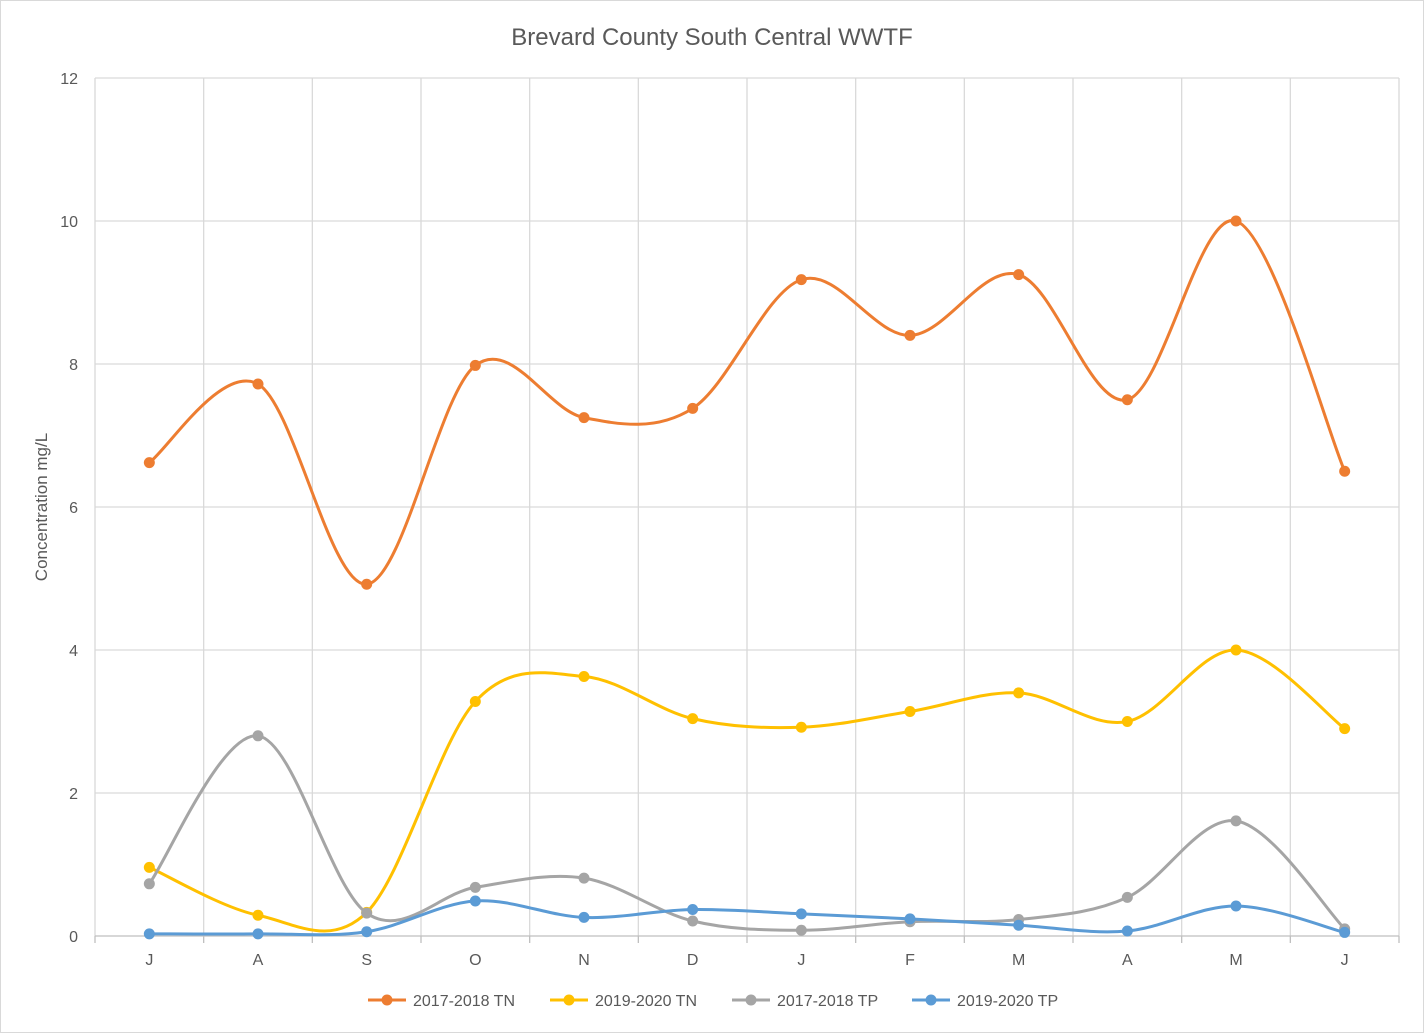  Describe the element at coordinates (69, 79) in the screenshot. I see `y-tick-label: 12` at that location.